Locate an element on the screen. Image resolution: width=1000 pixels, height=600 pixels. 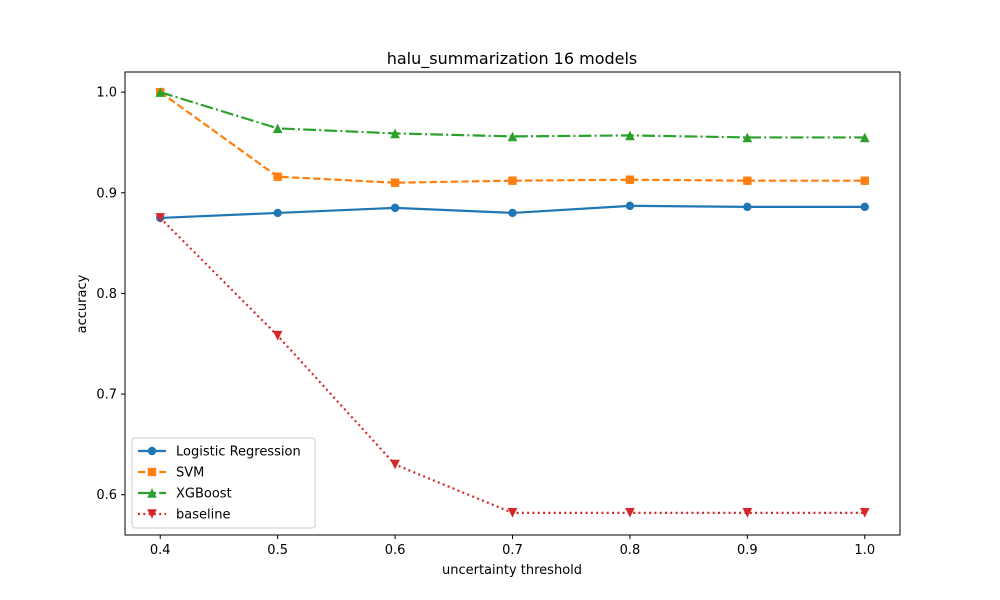
legend: Logistic Regression SVM XGBoost baseline is located at coordinates (223, 483).